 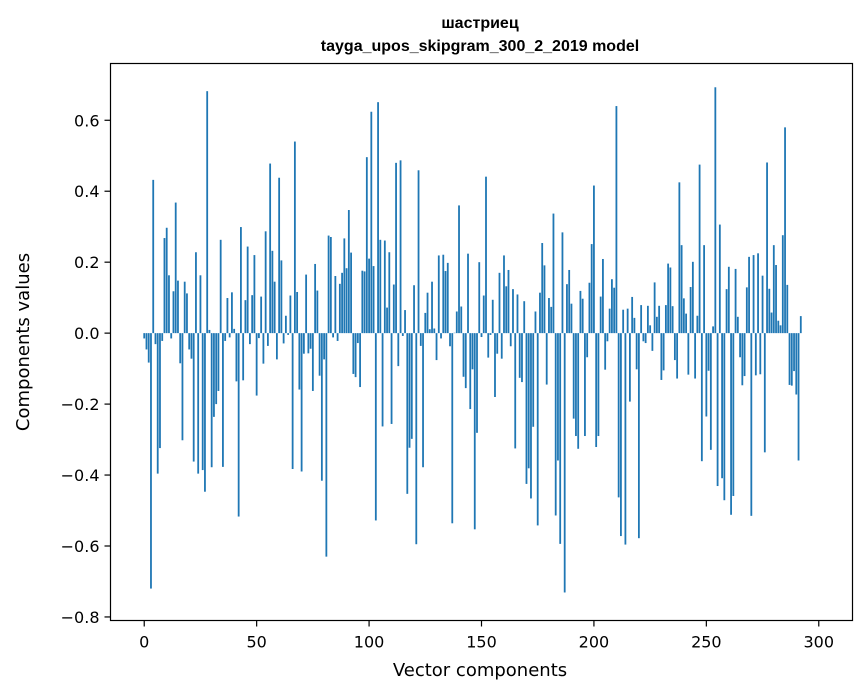 What do you see at coordinates (486, 636) in the screenshot?
I see `x-axis: 0 50 100 150 200 250 300` at bounding box center [486, 636].